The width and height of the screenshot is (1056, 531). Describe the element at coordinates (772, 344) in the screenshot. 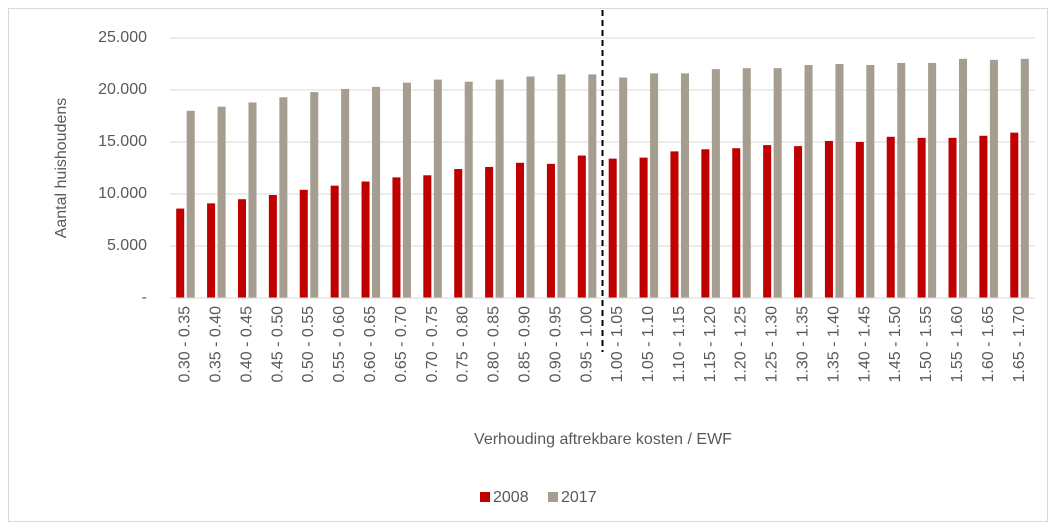

I see `x-tick-label: 1.25 - 1.30` at that location.